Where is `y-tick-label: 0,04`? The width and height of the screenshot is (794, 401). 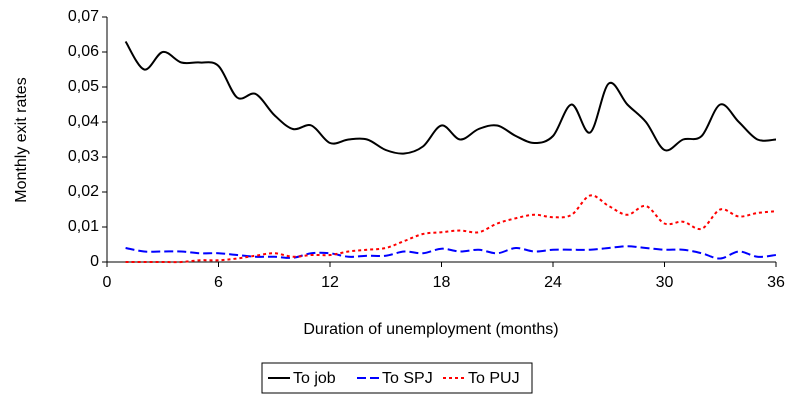
y-tick-label: 0,04 is located at coordinates (83, 121).